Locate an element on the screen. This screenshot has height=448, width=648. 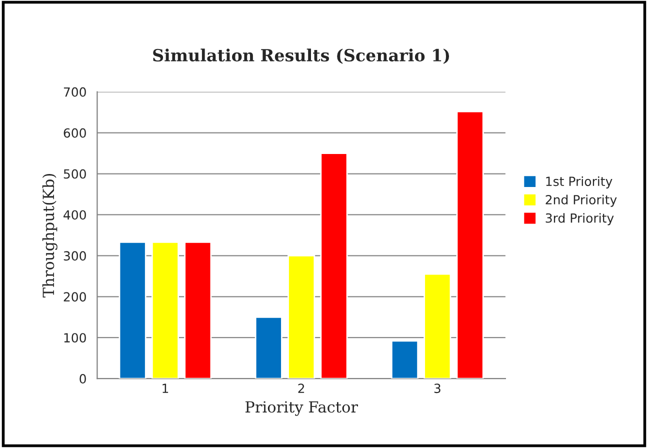
y-tick-label: 500 is located at coordinates (75, 174).